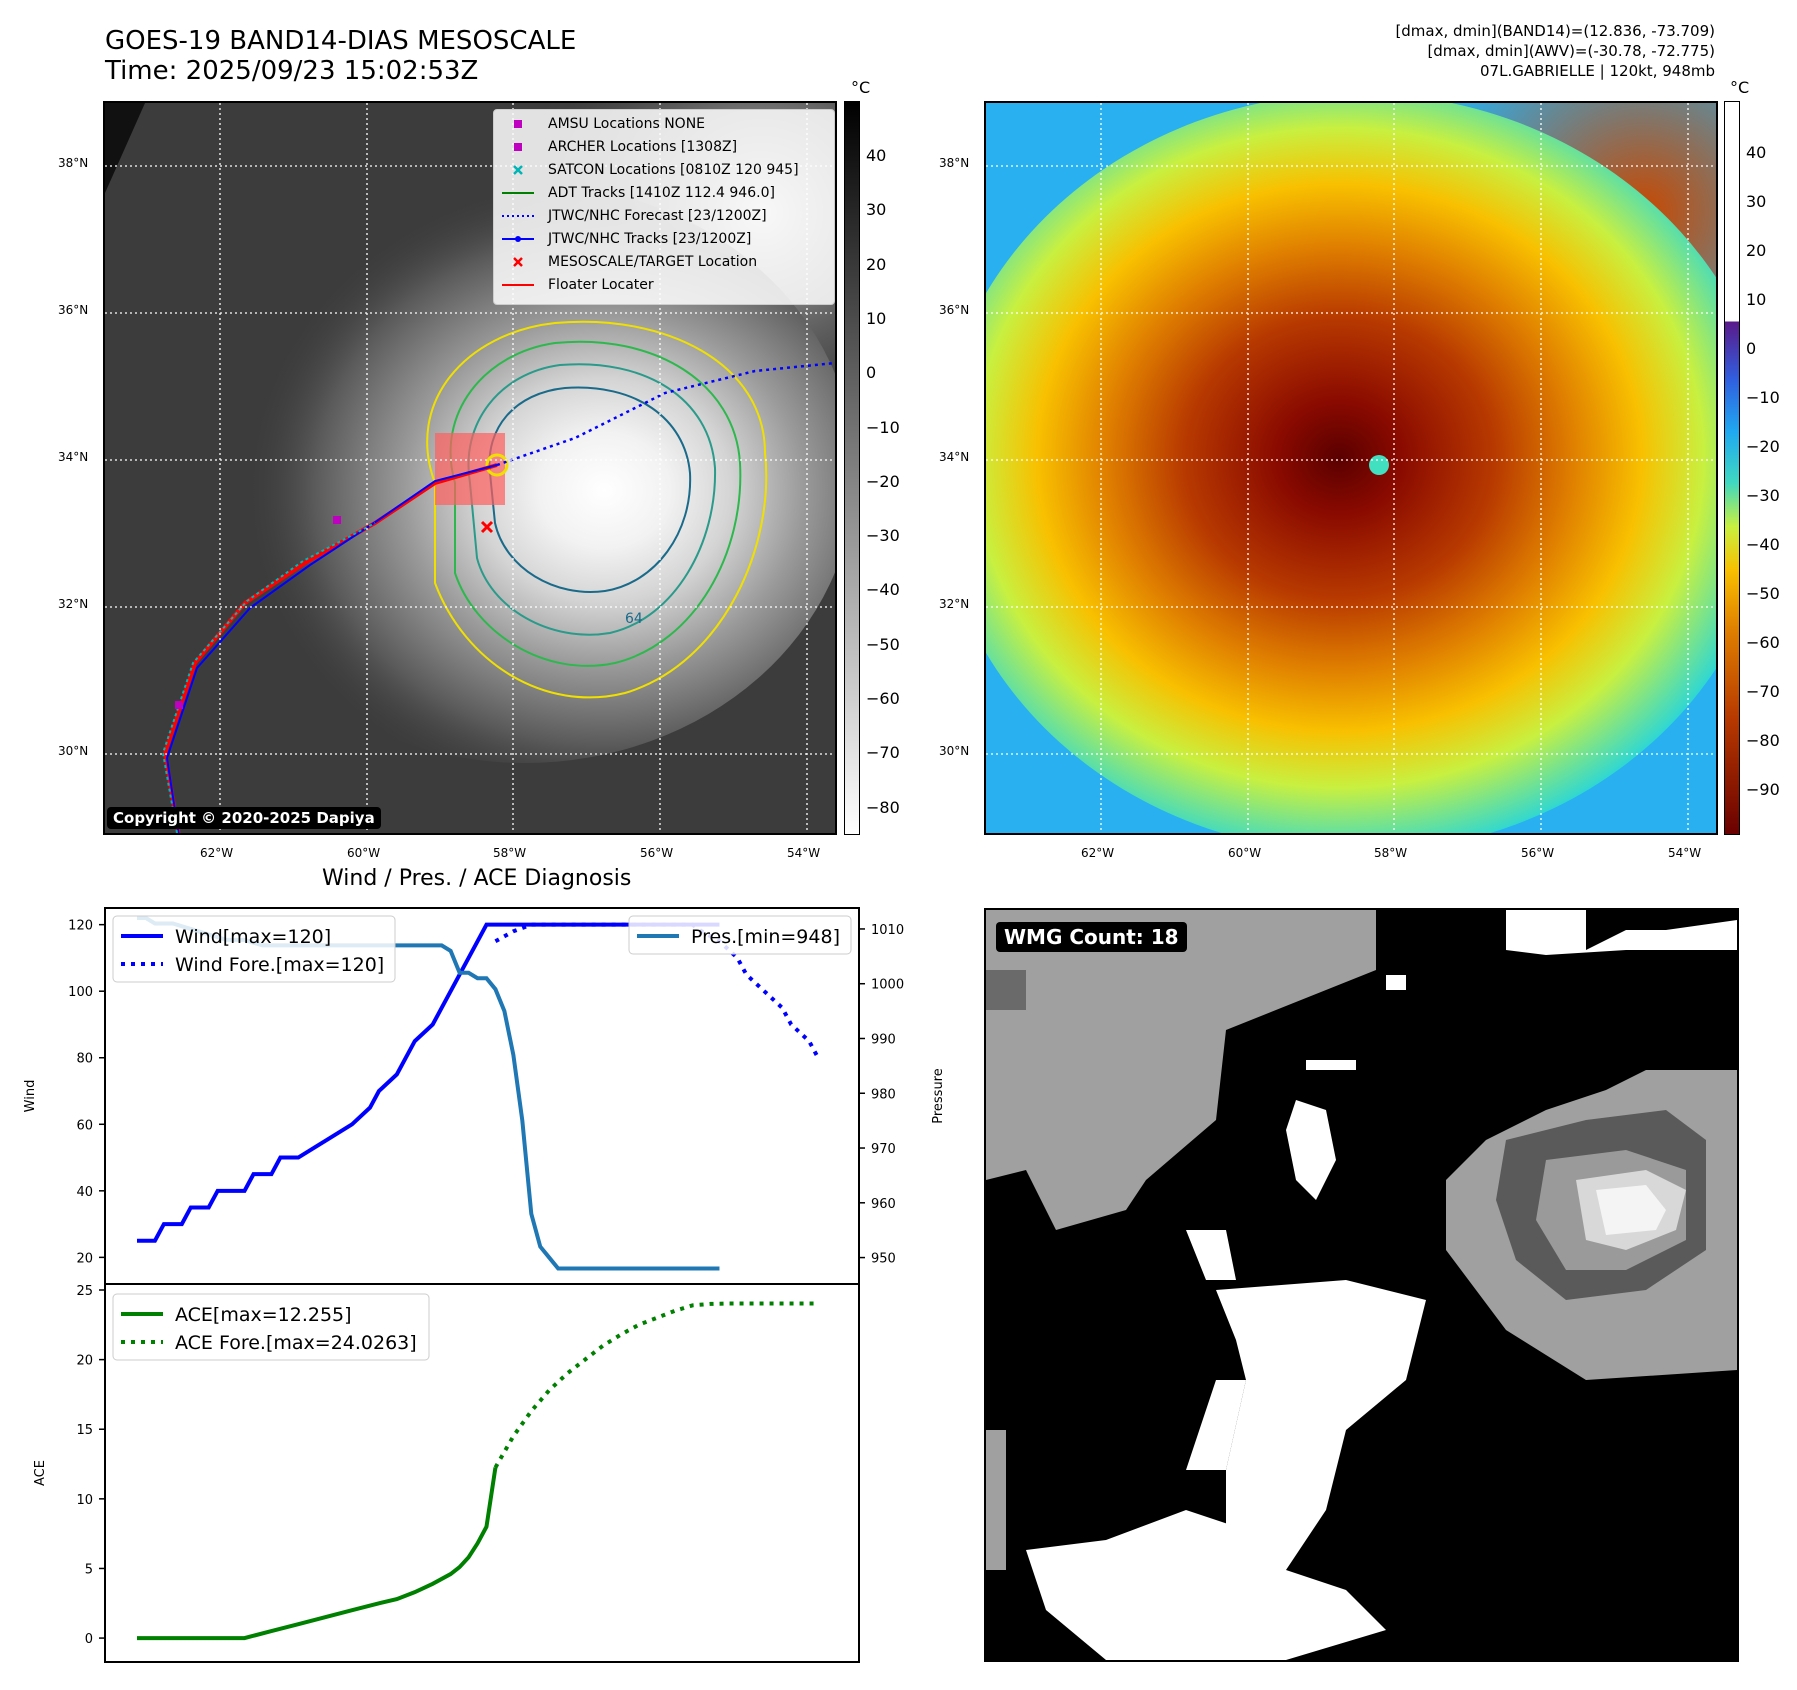 Image resolution: width=1797 pixels, height=1690 pixels. Describe the element at coordinates (125, 148) in the screenshot. I see `missing-data-wedge` at that location.